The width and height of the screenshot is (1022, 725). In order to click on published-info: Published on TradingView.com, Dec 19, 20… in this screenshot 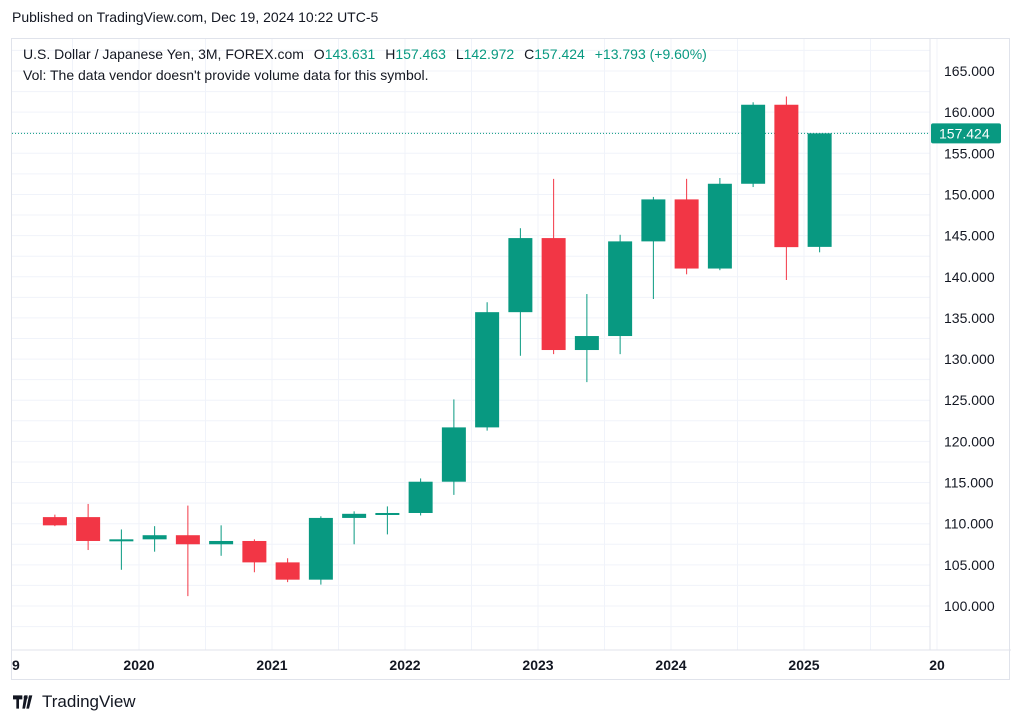, I will do `click(195, 17)`.